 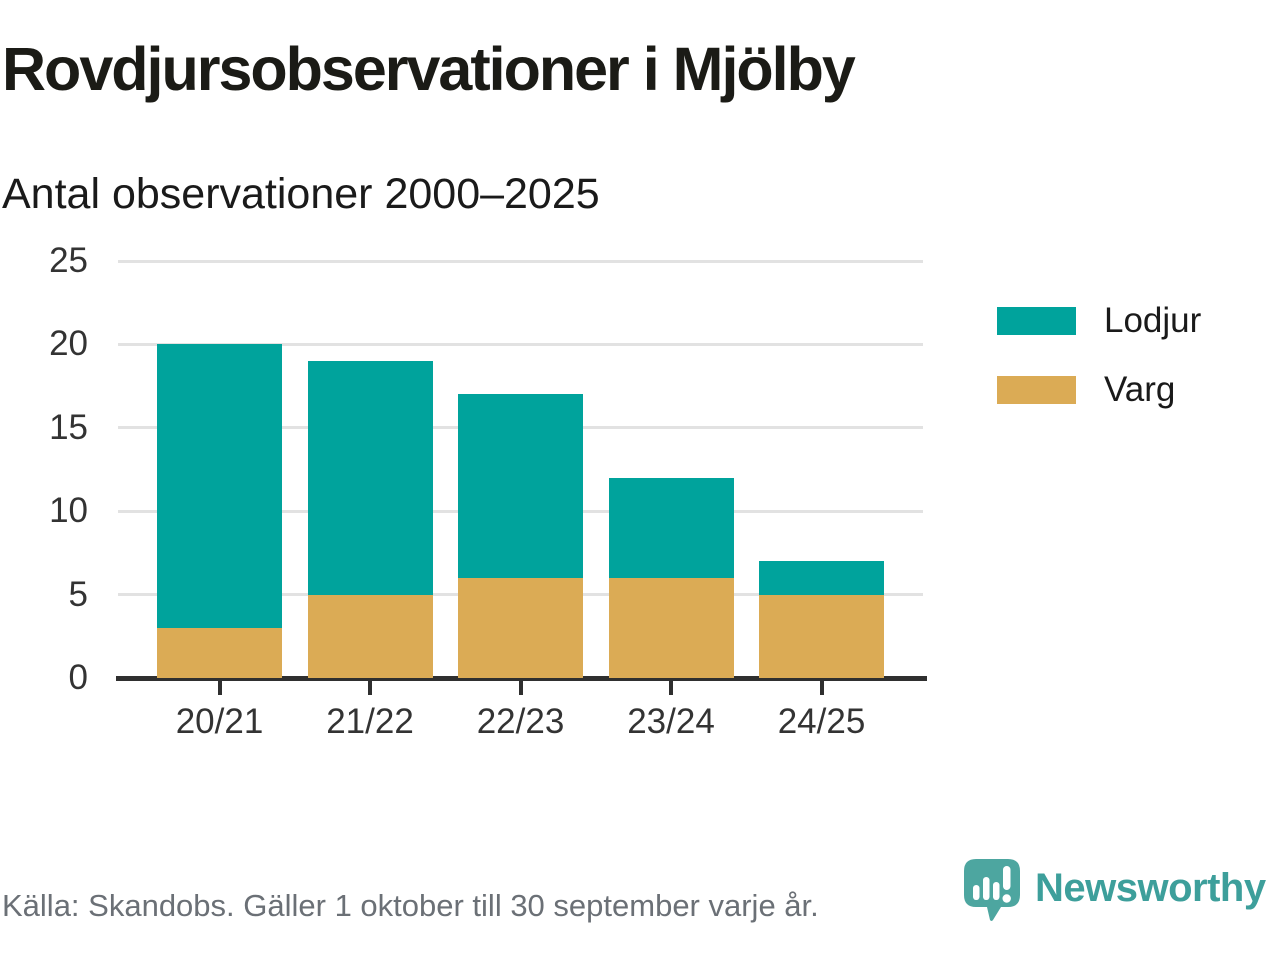 I want to click on chart-title: Rovdjursobservationer i Mjölby, so click(x=429, y=69).